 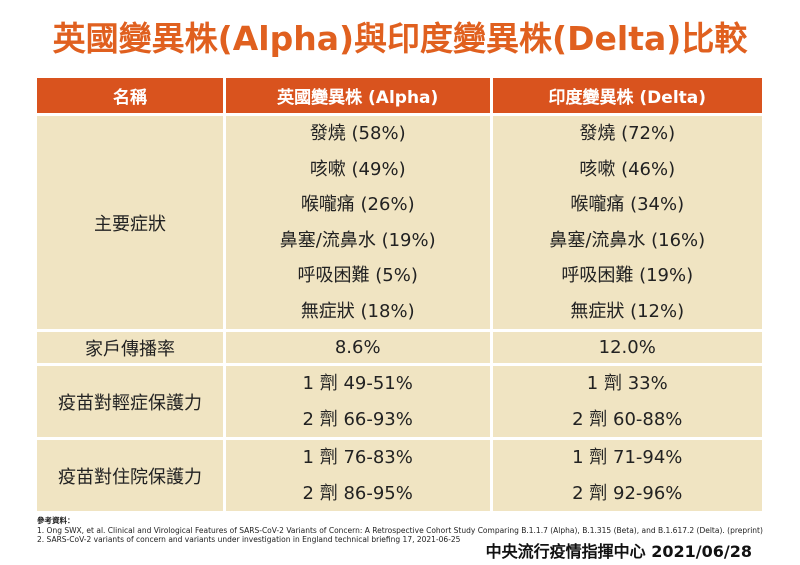 What do you see at coordinates (627, 169) in the screenshot?
I see `delta-value: 咳嗽 (46%)` at bounding box center [627, 169].